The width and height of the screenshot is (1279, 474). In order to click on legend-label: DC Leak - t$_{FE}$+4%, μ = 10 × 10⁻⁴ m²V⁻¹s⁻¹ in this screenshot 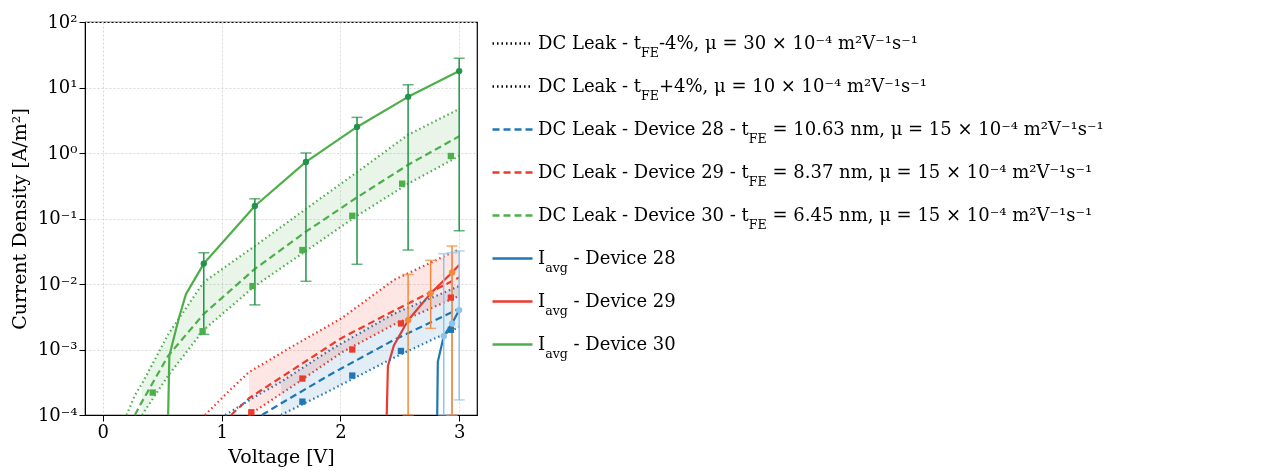, I will do `click(732, 88)`.